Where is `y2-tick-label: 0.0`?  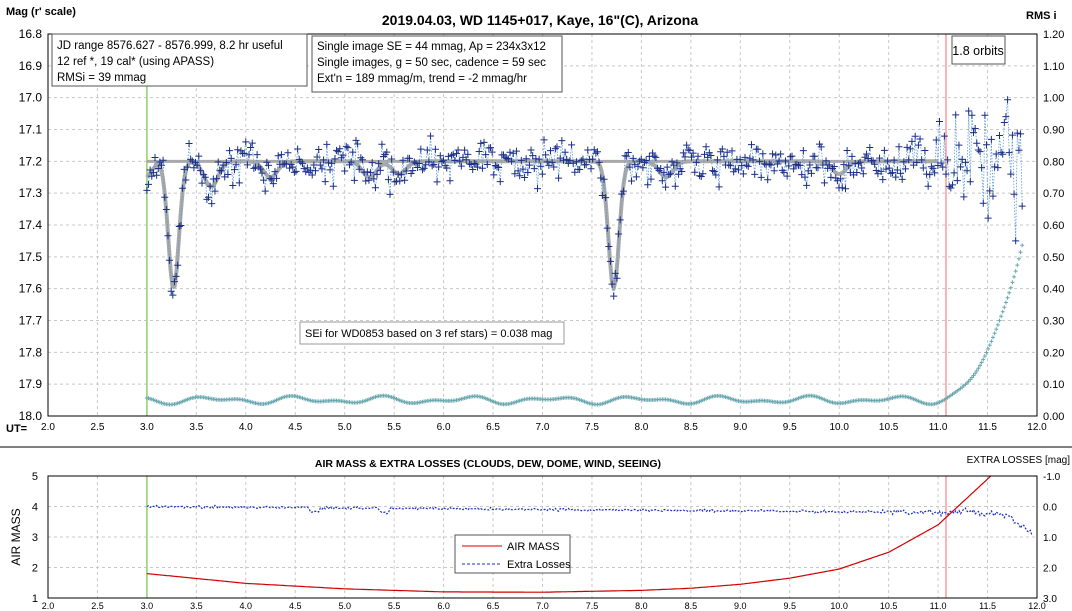 y2-tick-label: 0.0 is located at coordinates (1050, 508).